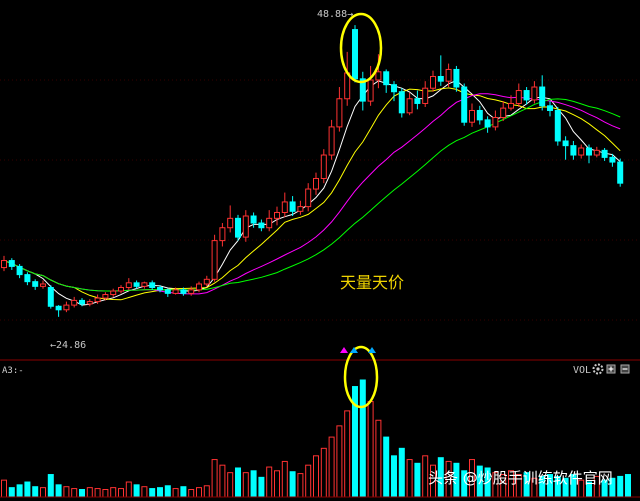  I want to click on vol-label: VOL, so click(582, 370).